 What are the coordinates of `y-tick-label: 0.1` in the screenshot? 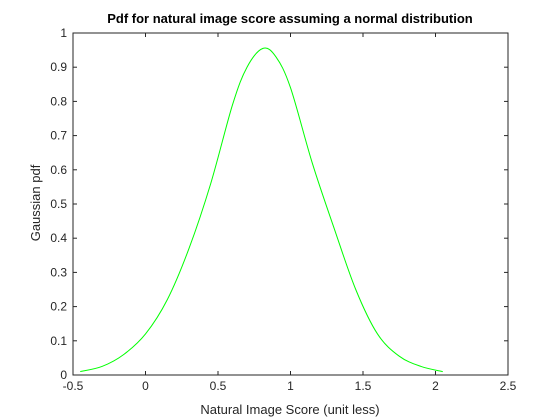 It's located at (58, 341).